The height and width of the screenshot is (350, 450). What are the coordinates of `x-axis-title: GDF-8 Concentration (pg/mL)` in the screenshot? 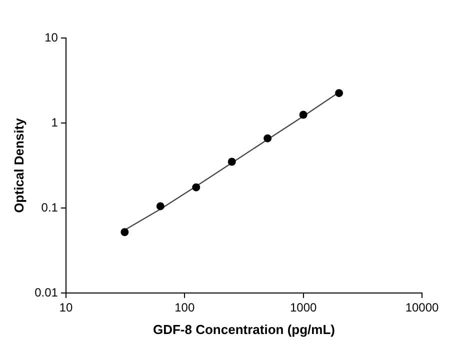 It's located at (243, 329).